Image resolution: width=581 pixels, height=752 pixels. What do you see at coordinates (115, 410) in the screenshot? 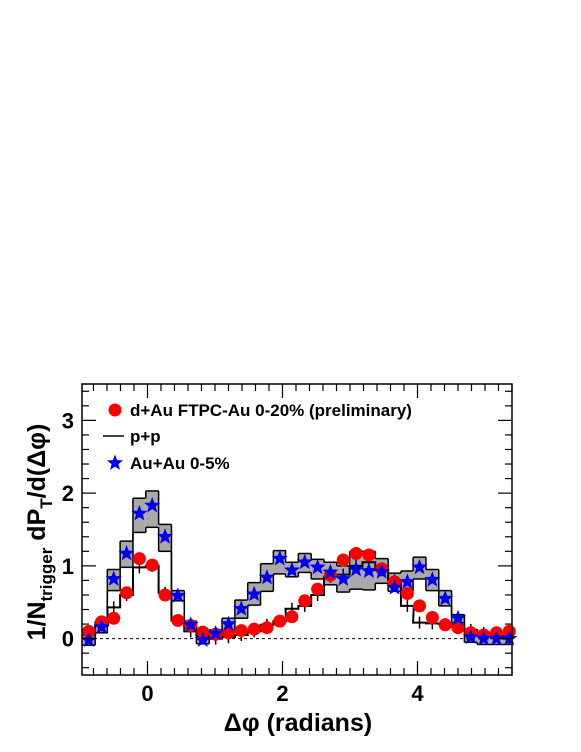
I see `legend-marker-dau` at bounding box center [115, 410].